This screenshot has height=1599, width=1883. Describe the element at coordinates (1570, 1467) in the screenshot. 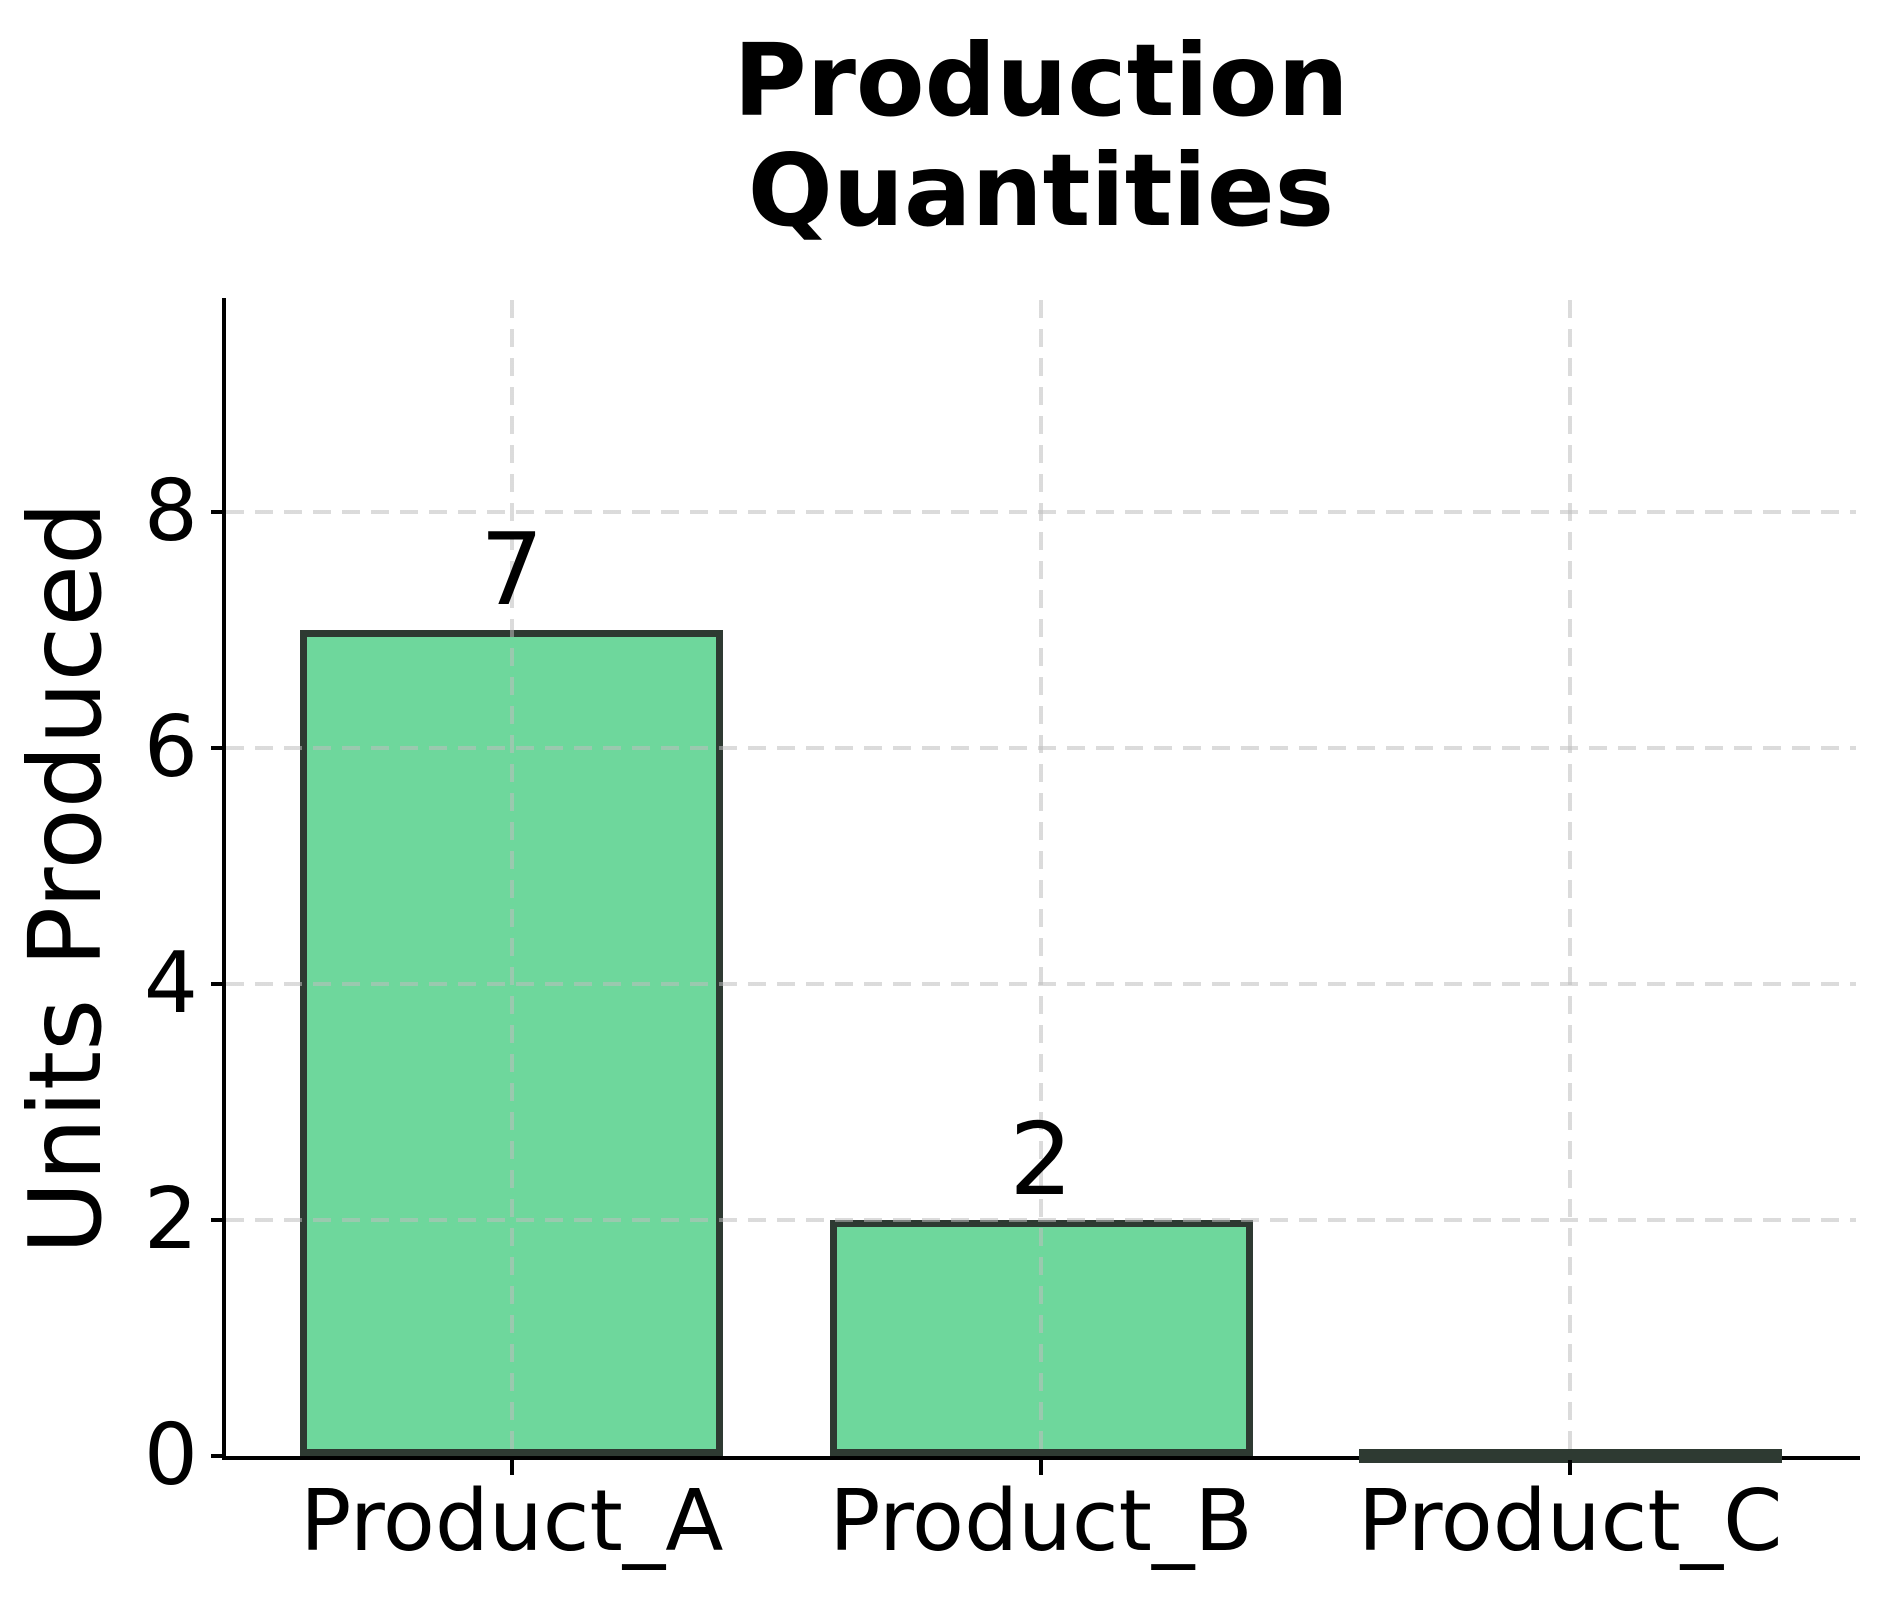

I see `x-tick-product_c` at that location.